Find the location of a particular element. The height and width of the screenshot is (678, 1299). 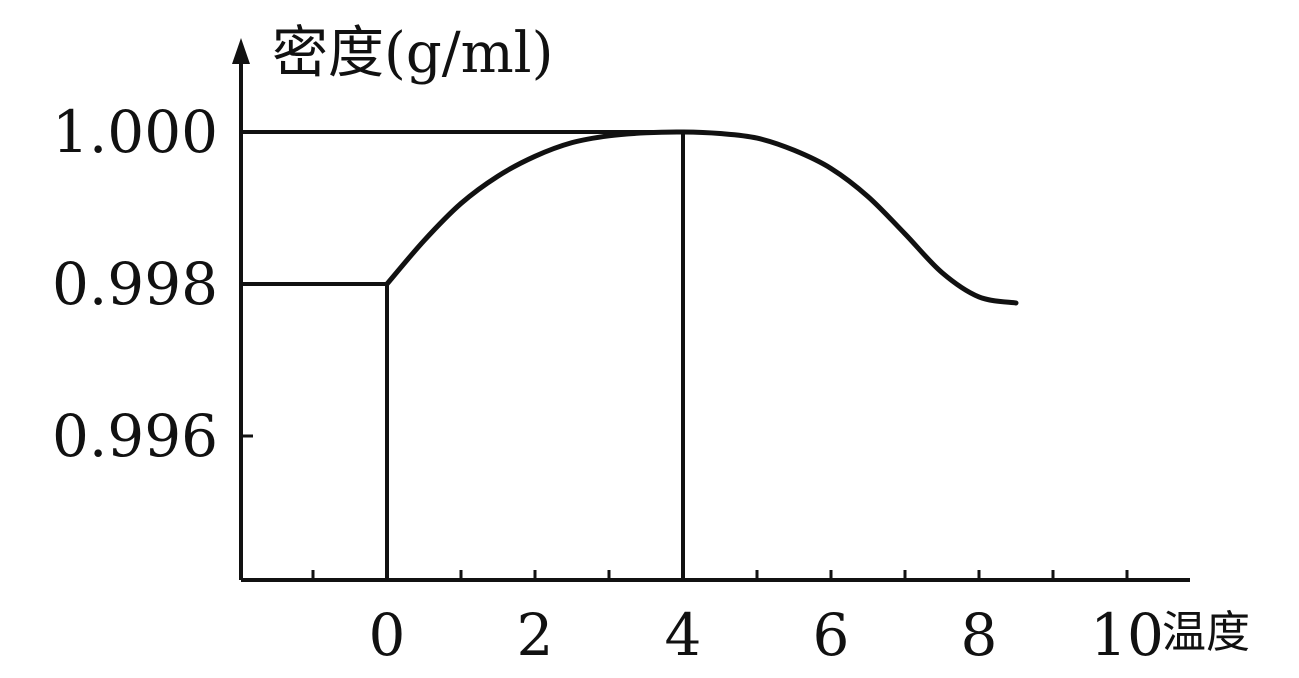

x-tick-label: 8 is located at coordinates (979, 635).